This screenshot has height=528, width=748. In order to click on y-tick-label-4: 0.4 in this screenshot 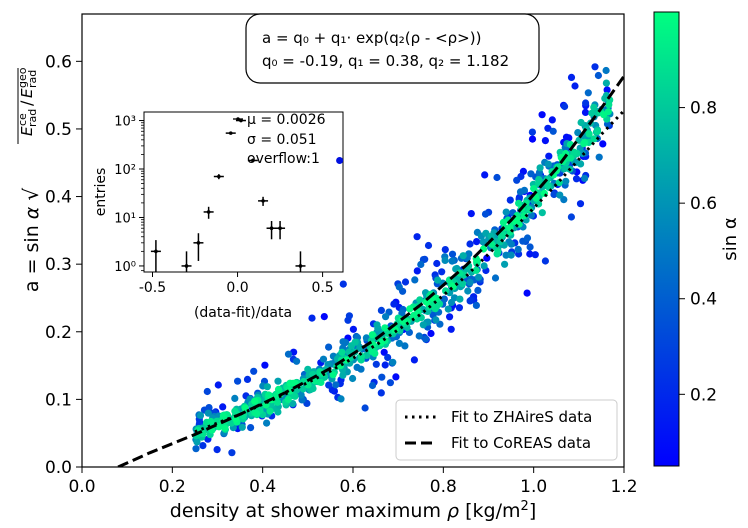, I will do `click(58, 198)`.